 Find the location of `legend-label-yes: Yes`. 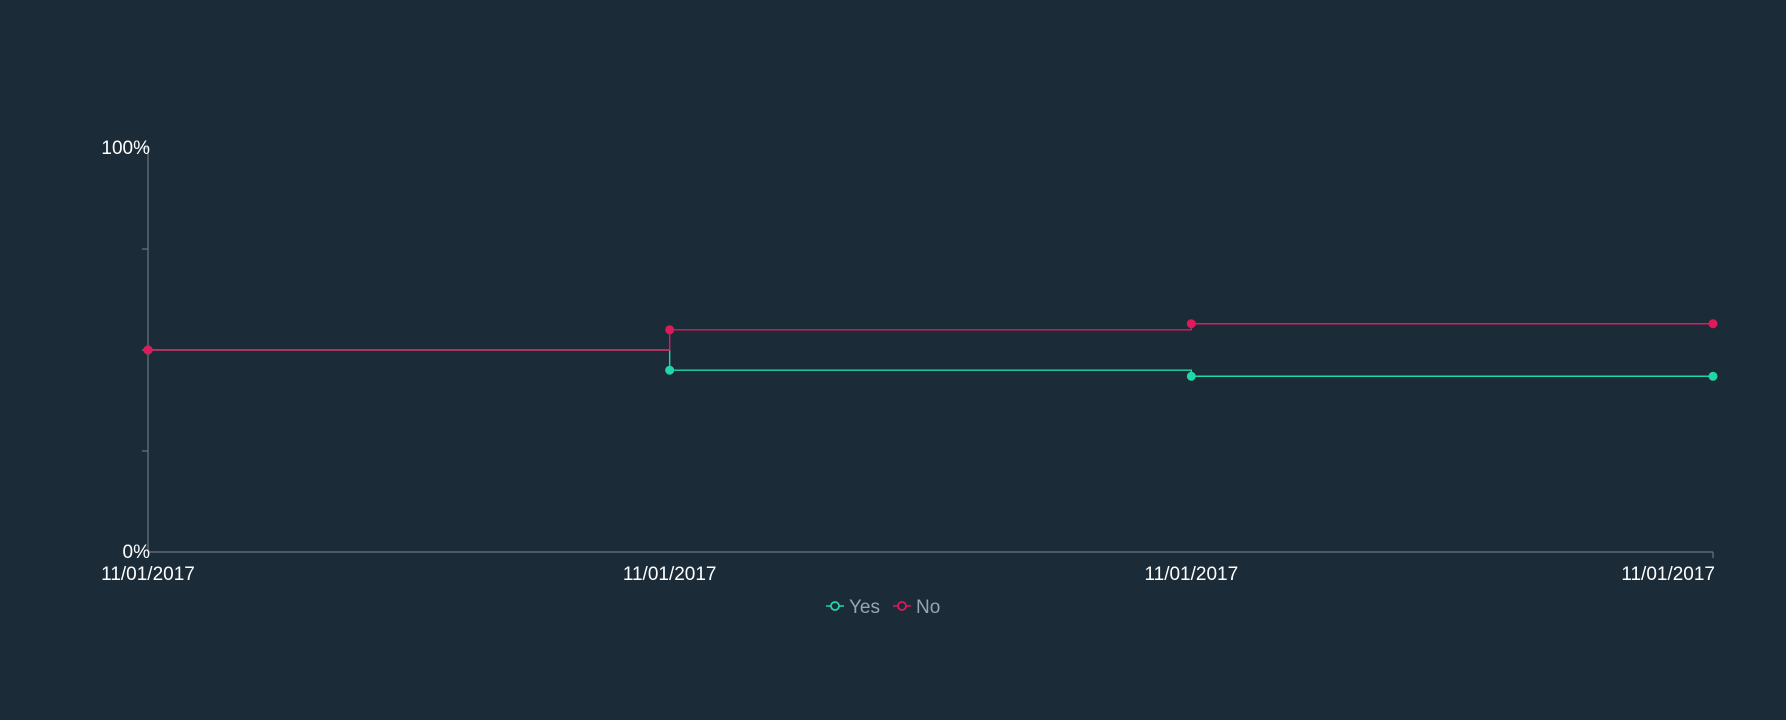

legend-label-yes: Yes is located at coordinates (864, 607).